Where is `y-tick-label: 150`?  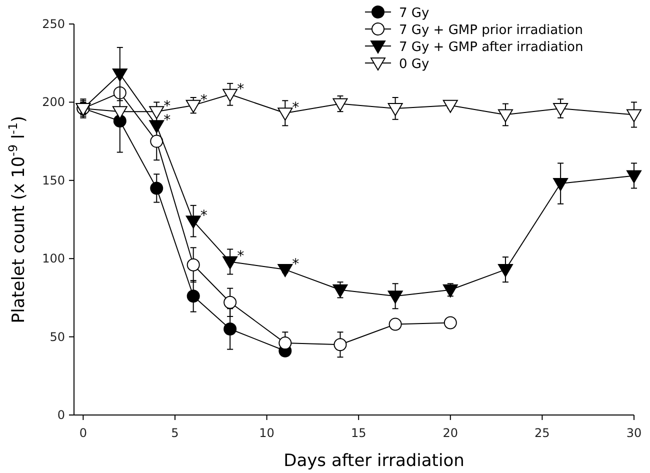 y-tick-label: 150 is located at coordinates (53, 180).